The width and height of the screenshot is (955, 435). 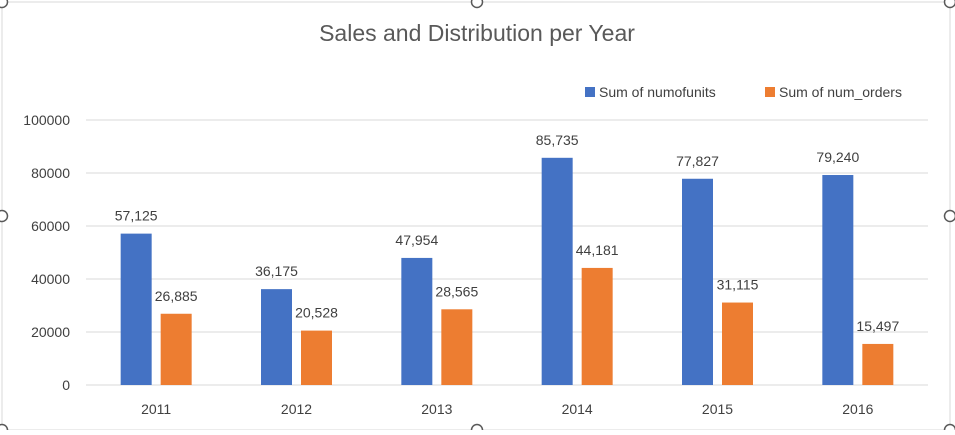 I want to click on bar-num-orders-2014, so click(x=597, y=326).